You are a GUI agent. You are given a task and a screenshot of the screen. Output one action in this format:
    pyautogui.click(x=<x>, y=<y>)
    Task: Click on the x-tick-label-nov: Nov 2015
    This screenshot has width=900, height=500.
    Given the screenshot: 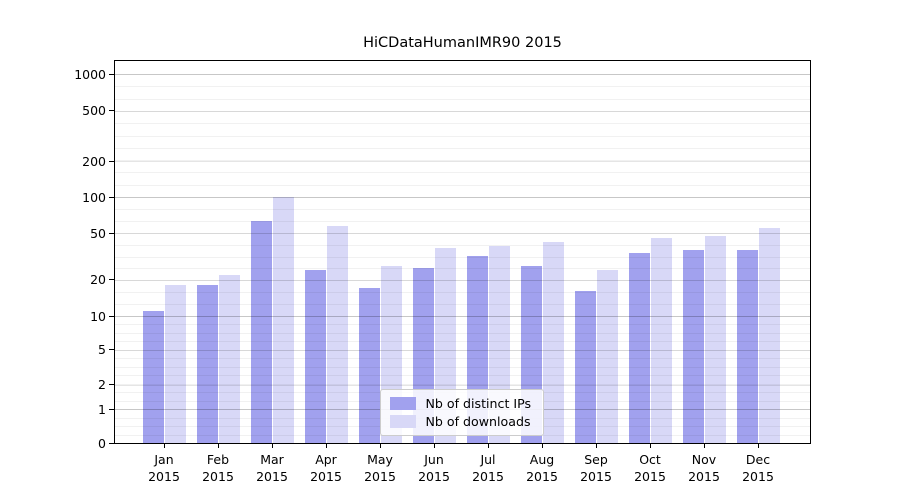 What is the action you would take?
    pyautogui.click(x=704, y=468)
    